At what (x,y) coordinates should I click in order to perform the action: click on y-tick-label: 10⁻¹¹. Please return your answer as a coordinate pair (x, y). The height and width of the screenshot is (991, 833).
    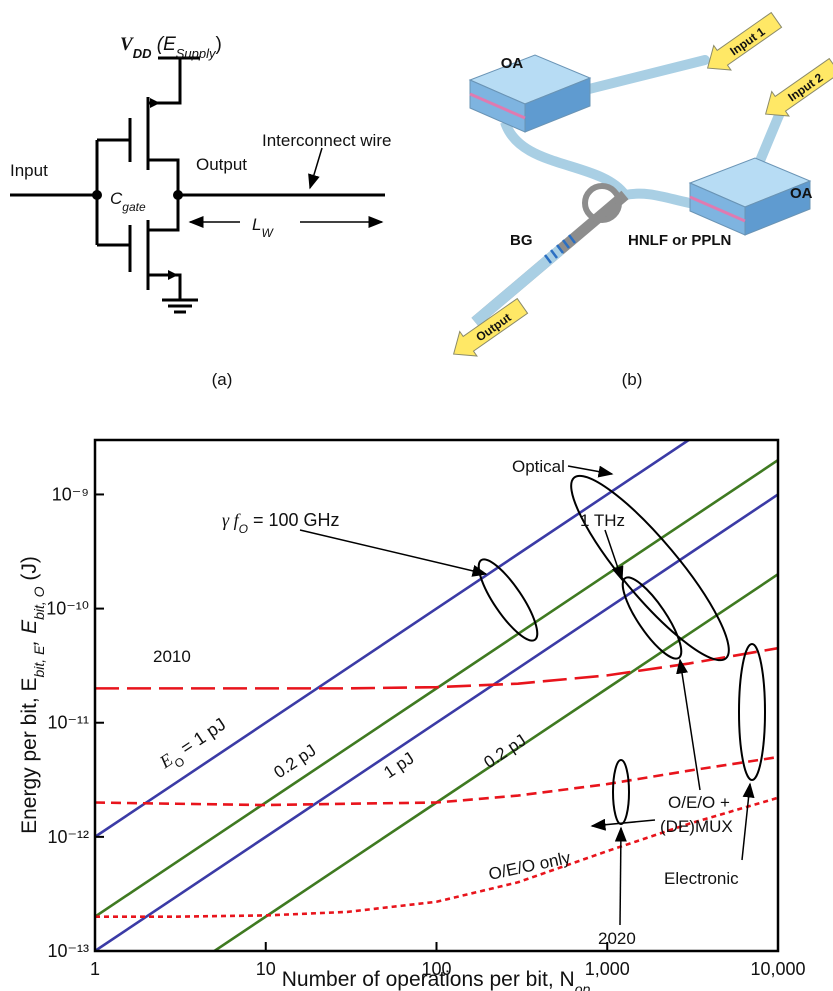
    Looking at the image, I should click on (68, 723).